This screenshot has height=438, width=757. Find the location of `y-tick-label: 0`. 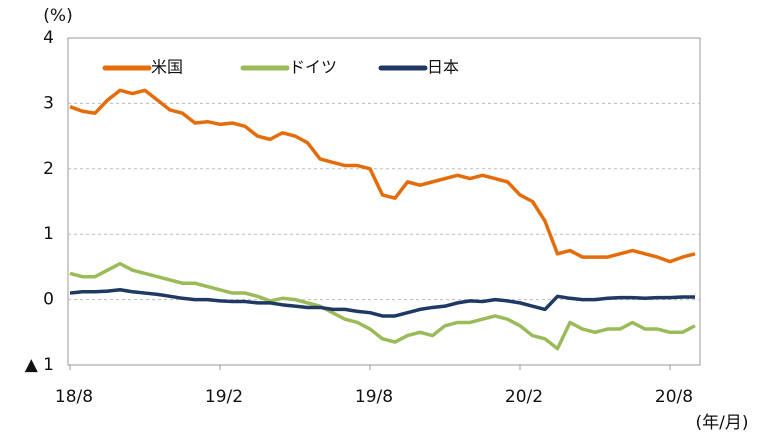

y-tick-label: 0 is located at coordinates (48, 300).